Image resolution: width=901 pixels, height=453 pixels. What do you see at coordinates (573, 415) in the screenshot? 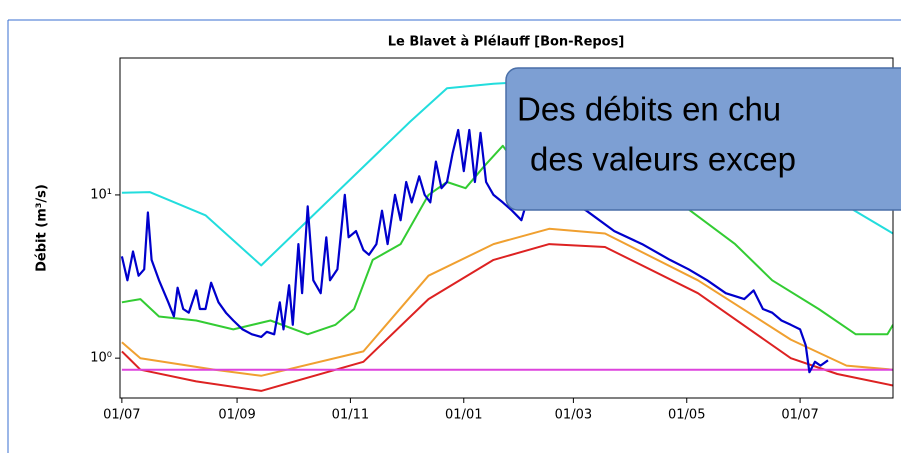
I see `x-tick-label: 01/03` at bounding box center [573, 415].